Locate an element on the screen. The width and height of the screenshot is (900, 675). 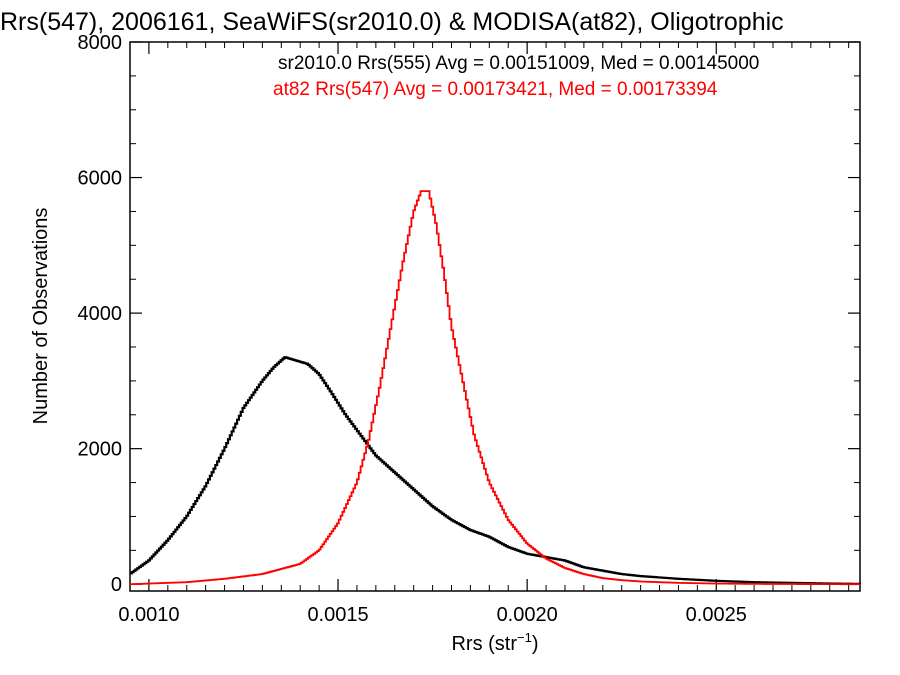
y-axis-label: Number of Observations is located at coordinates (41, 316).